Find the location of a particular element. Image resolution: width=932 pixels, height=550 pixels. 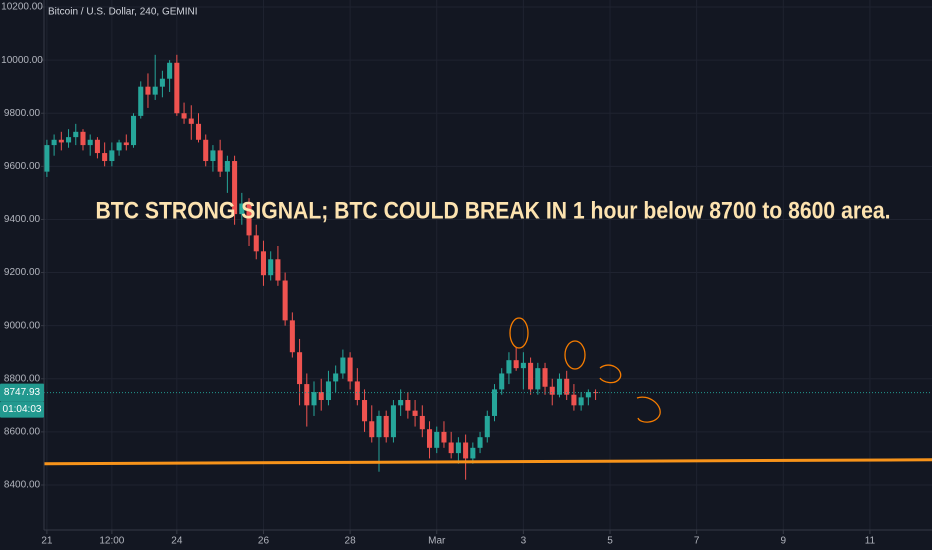

x-tick-label: 5 is located at coordinates (610, 541).